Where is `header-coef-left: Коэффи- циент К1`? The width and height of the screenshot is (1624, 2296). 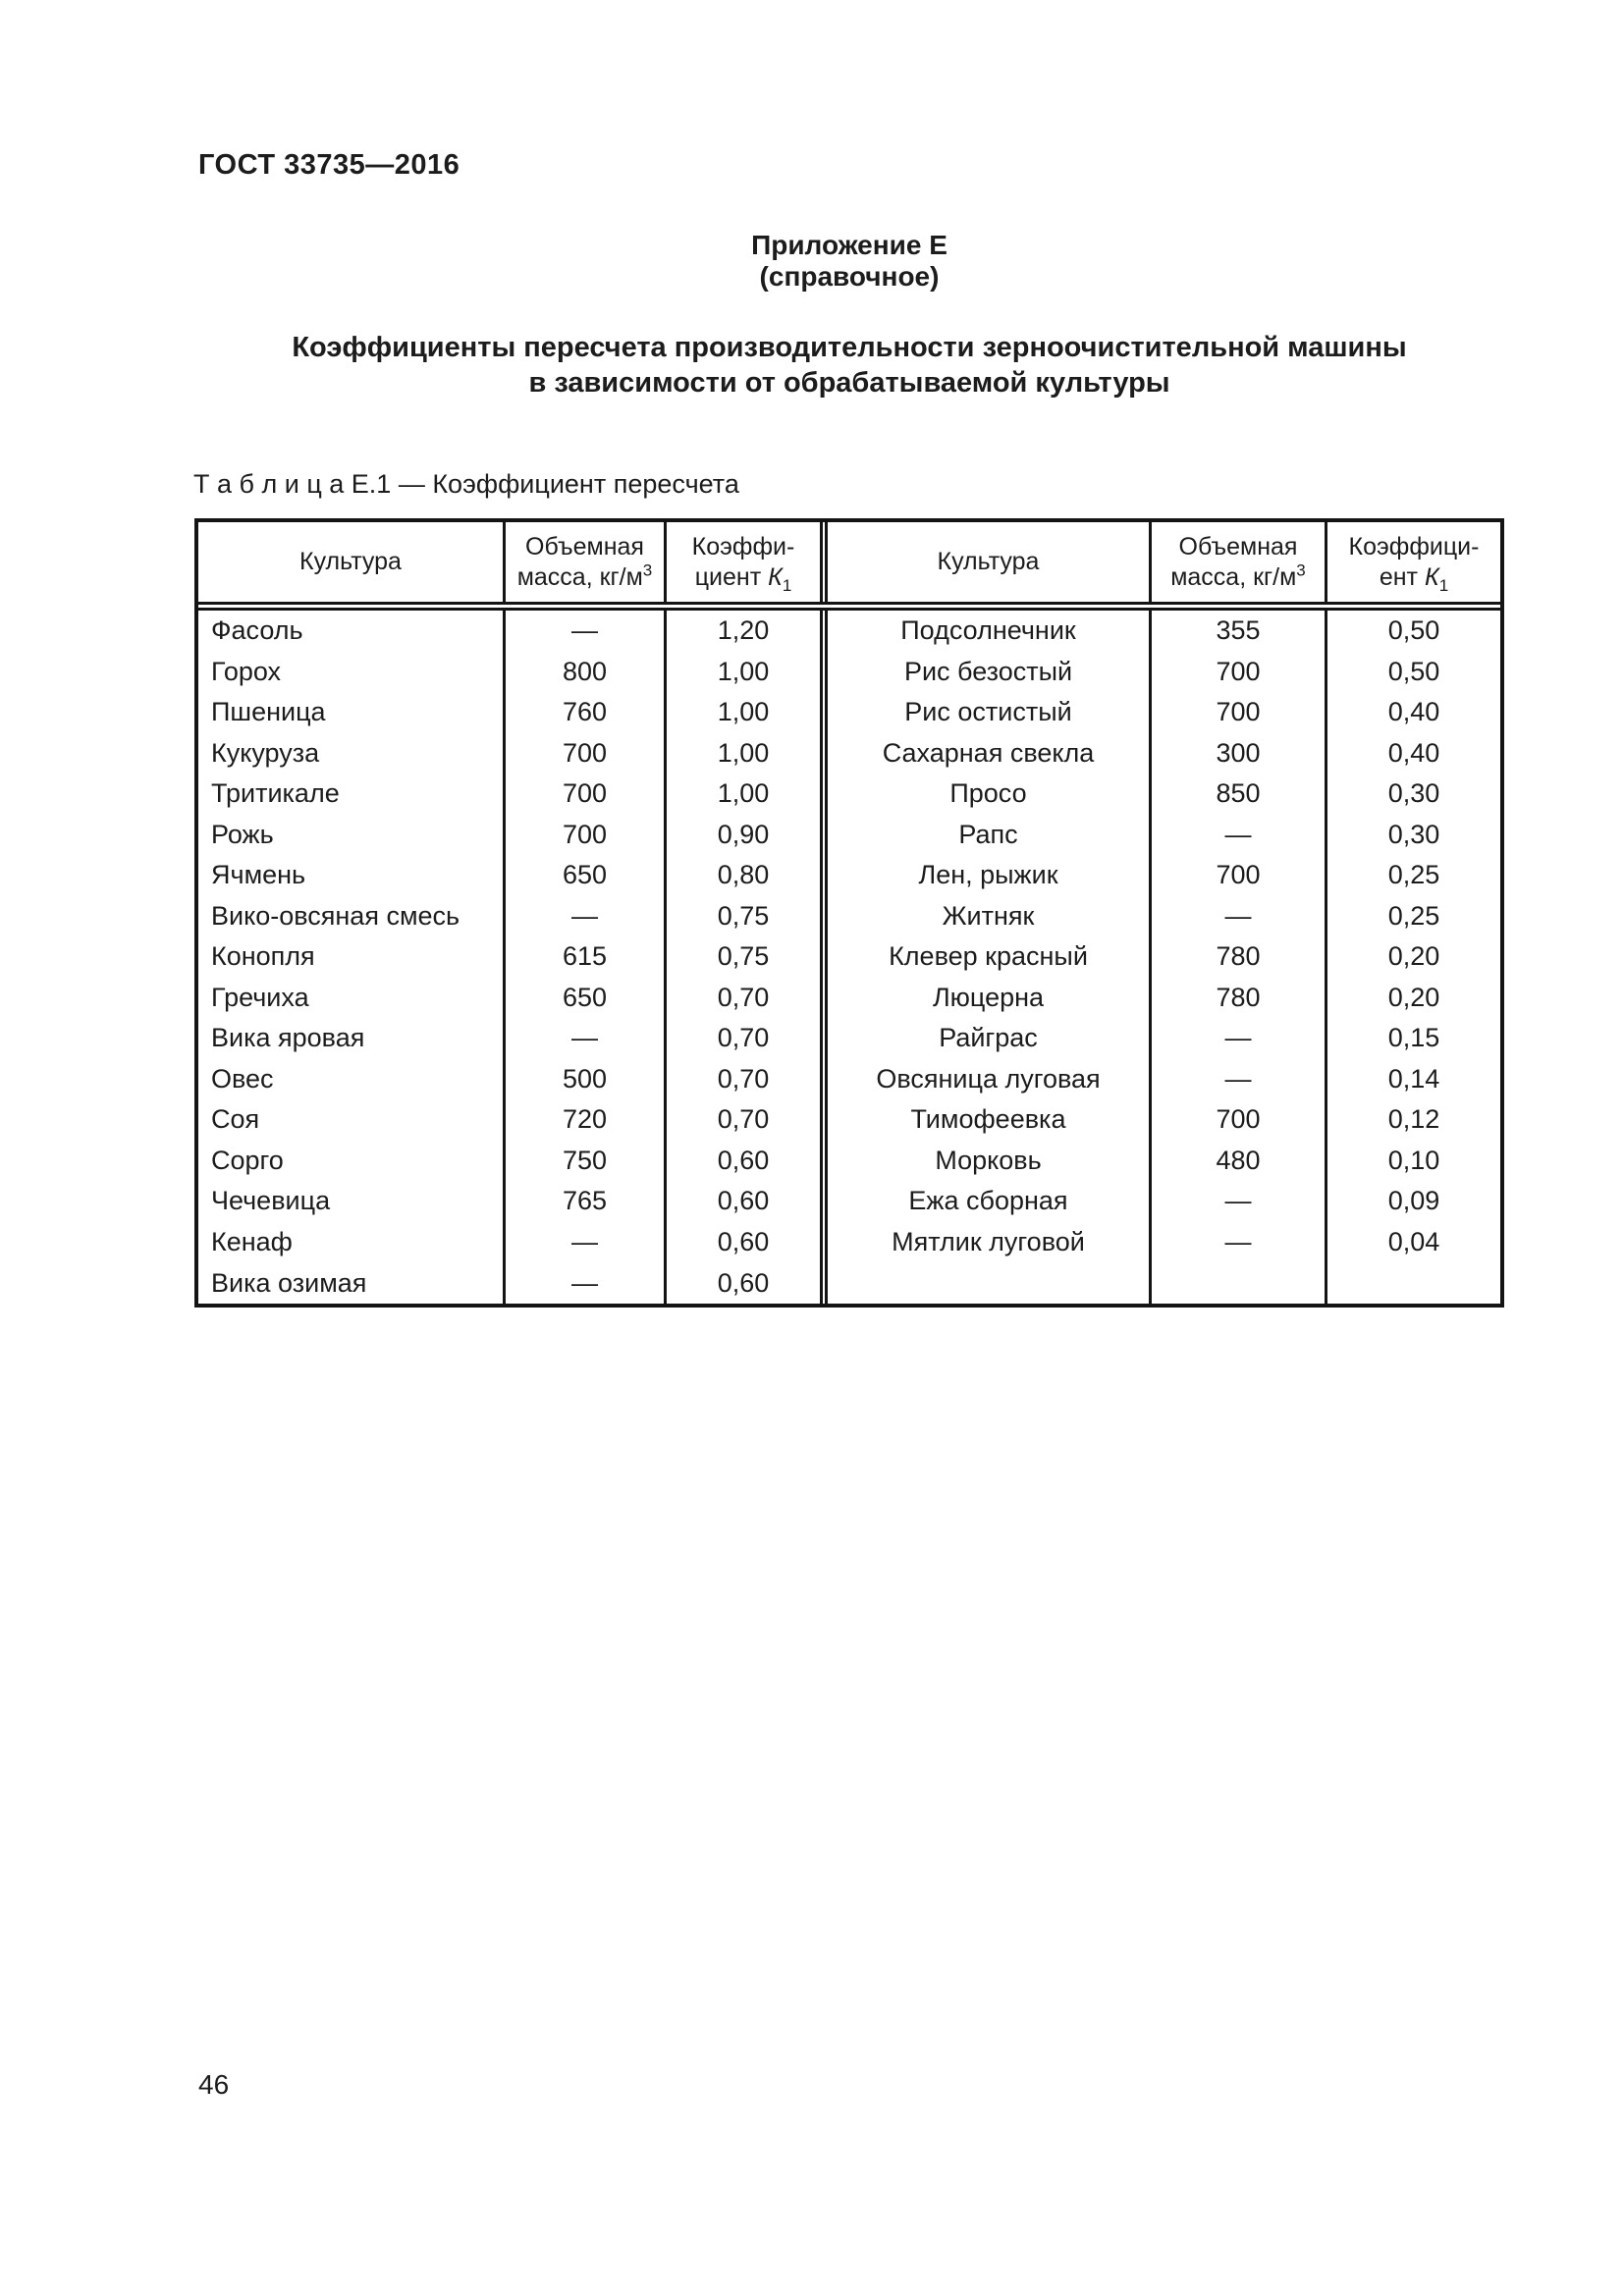
header-coef-left: Коэффи- циент К1 is located at coordinates (743, 562).